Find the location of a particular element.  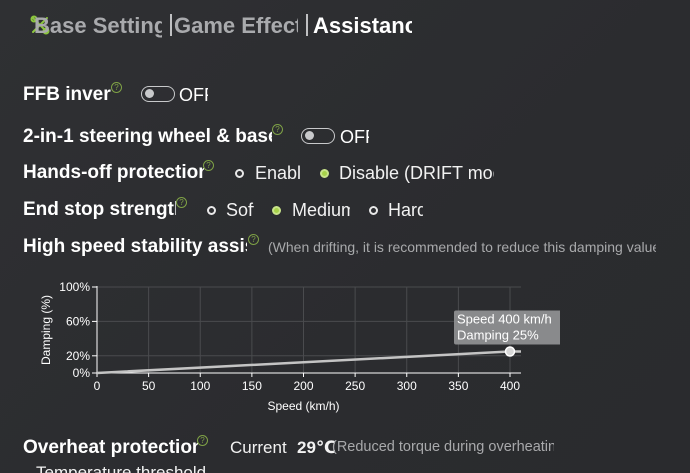

tab-assistance: Assistance is located at coordinates (362, 25).